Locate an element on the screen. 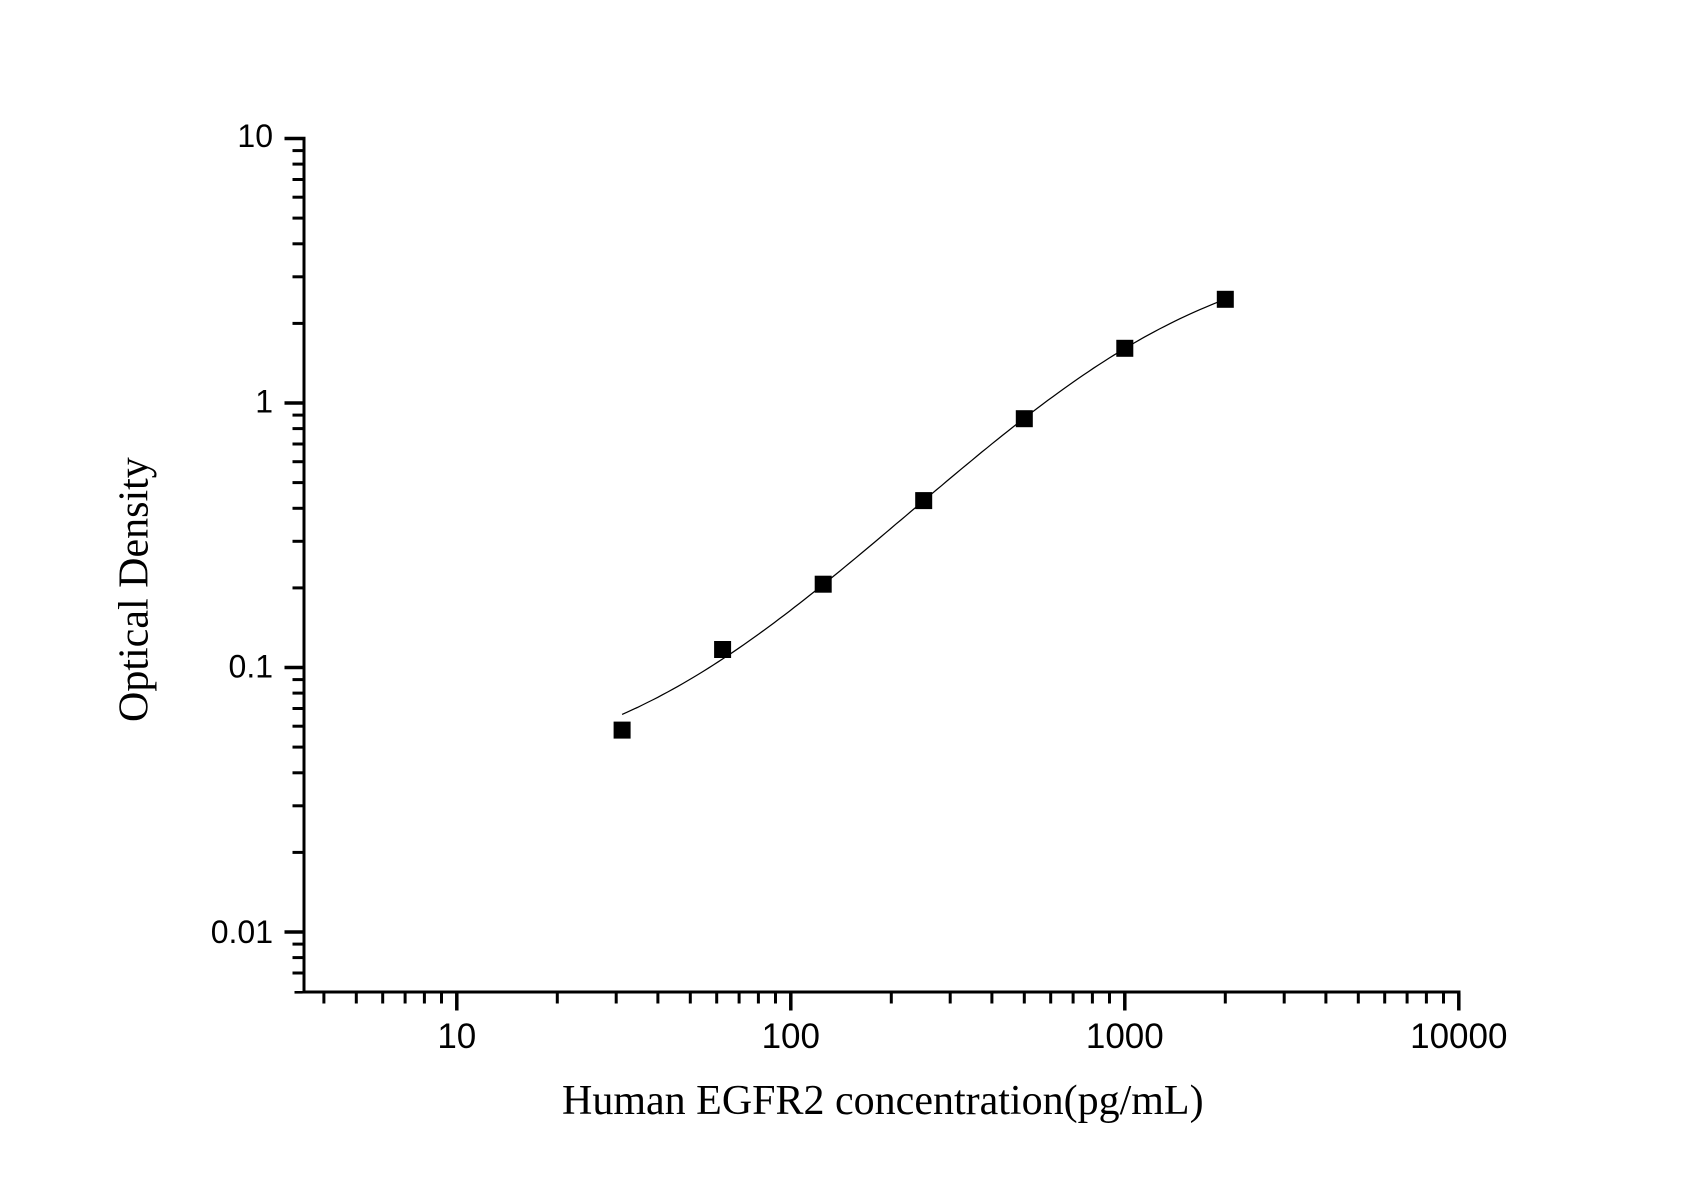 The height and width of the screenshot is (1189, 1695). svg-text: 1000 is located at coordinates (1125, 1036).